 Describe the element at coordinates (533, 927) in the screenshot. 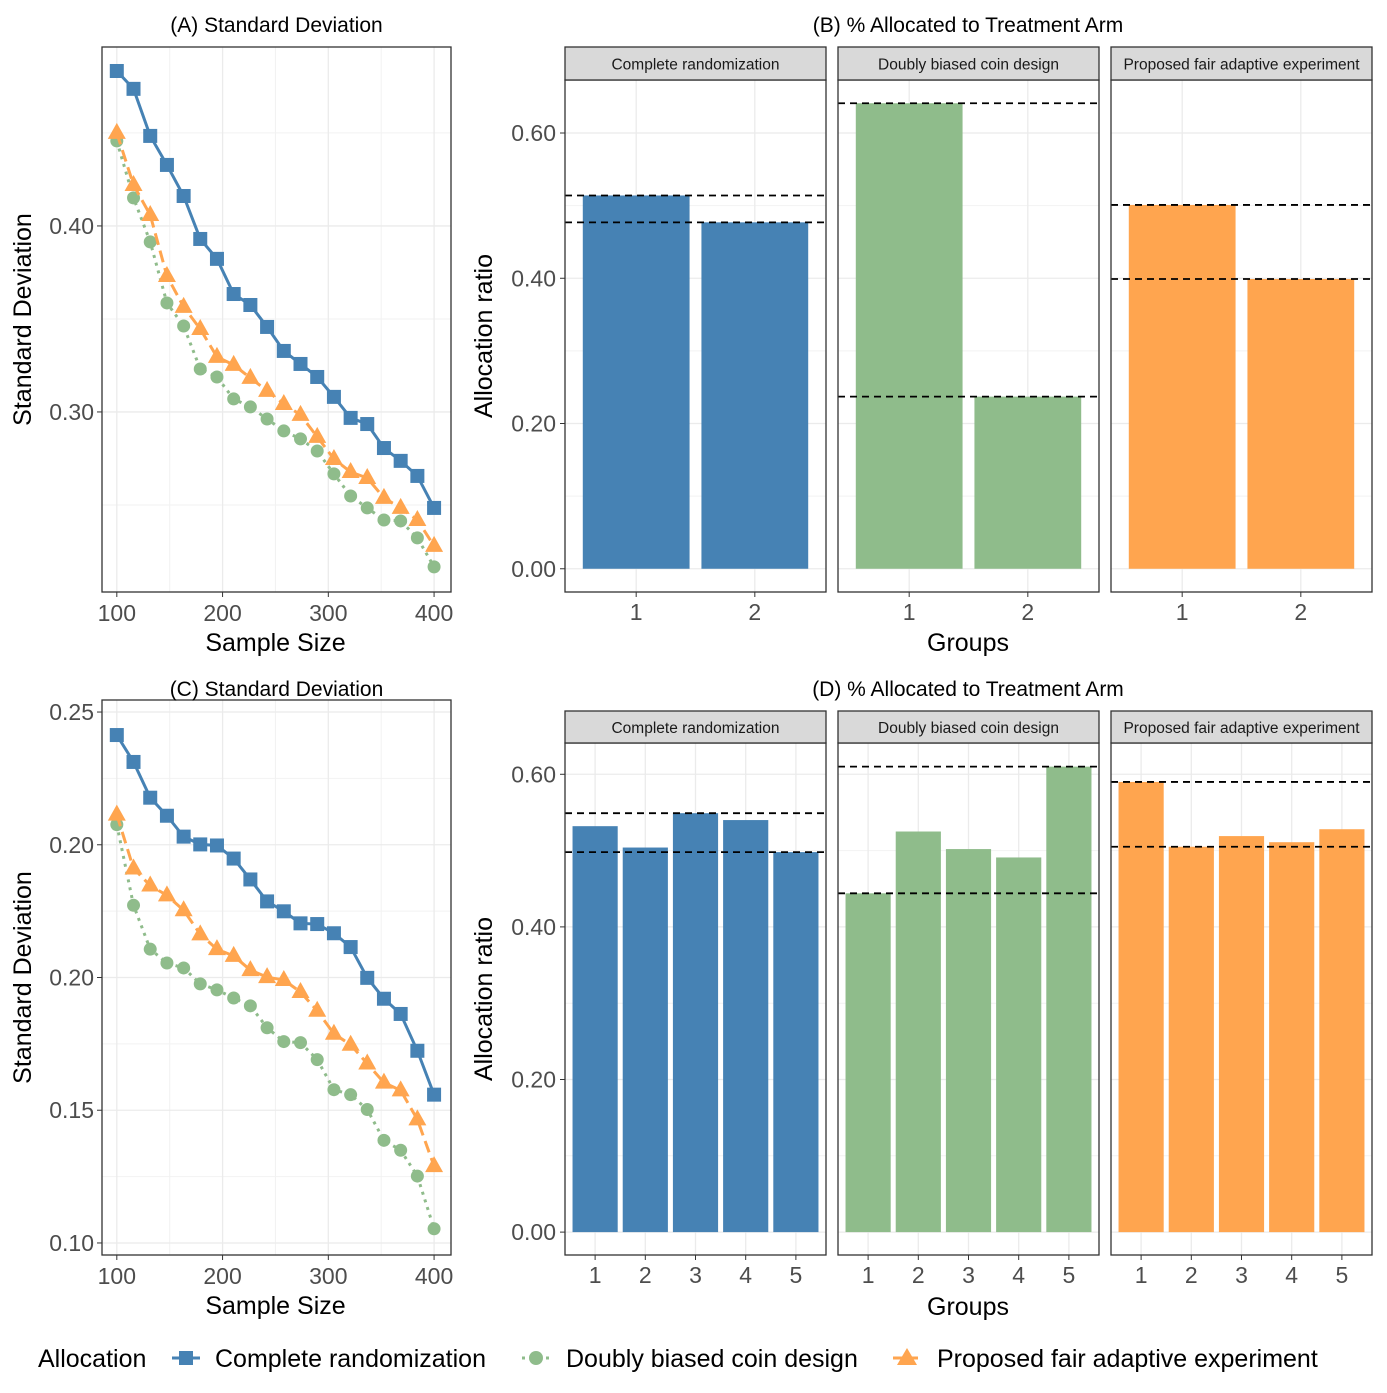

I see `y-tick-label: 0.40` at that location.